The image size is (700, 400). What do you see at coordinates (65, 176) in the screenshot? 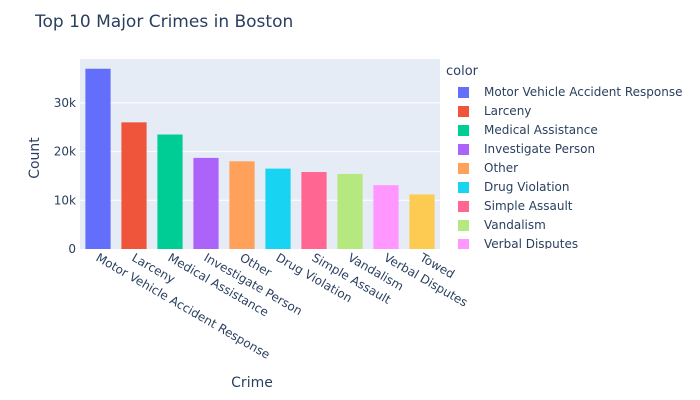
I see `y-tick-labels: 0 10k 20k 30k` at bounding box center [65, 176].